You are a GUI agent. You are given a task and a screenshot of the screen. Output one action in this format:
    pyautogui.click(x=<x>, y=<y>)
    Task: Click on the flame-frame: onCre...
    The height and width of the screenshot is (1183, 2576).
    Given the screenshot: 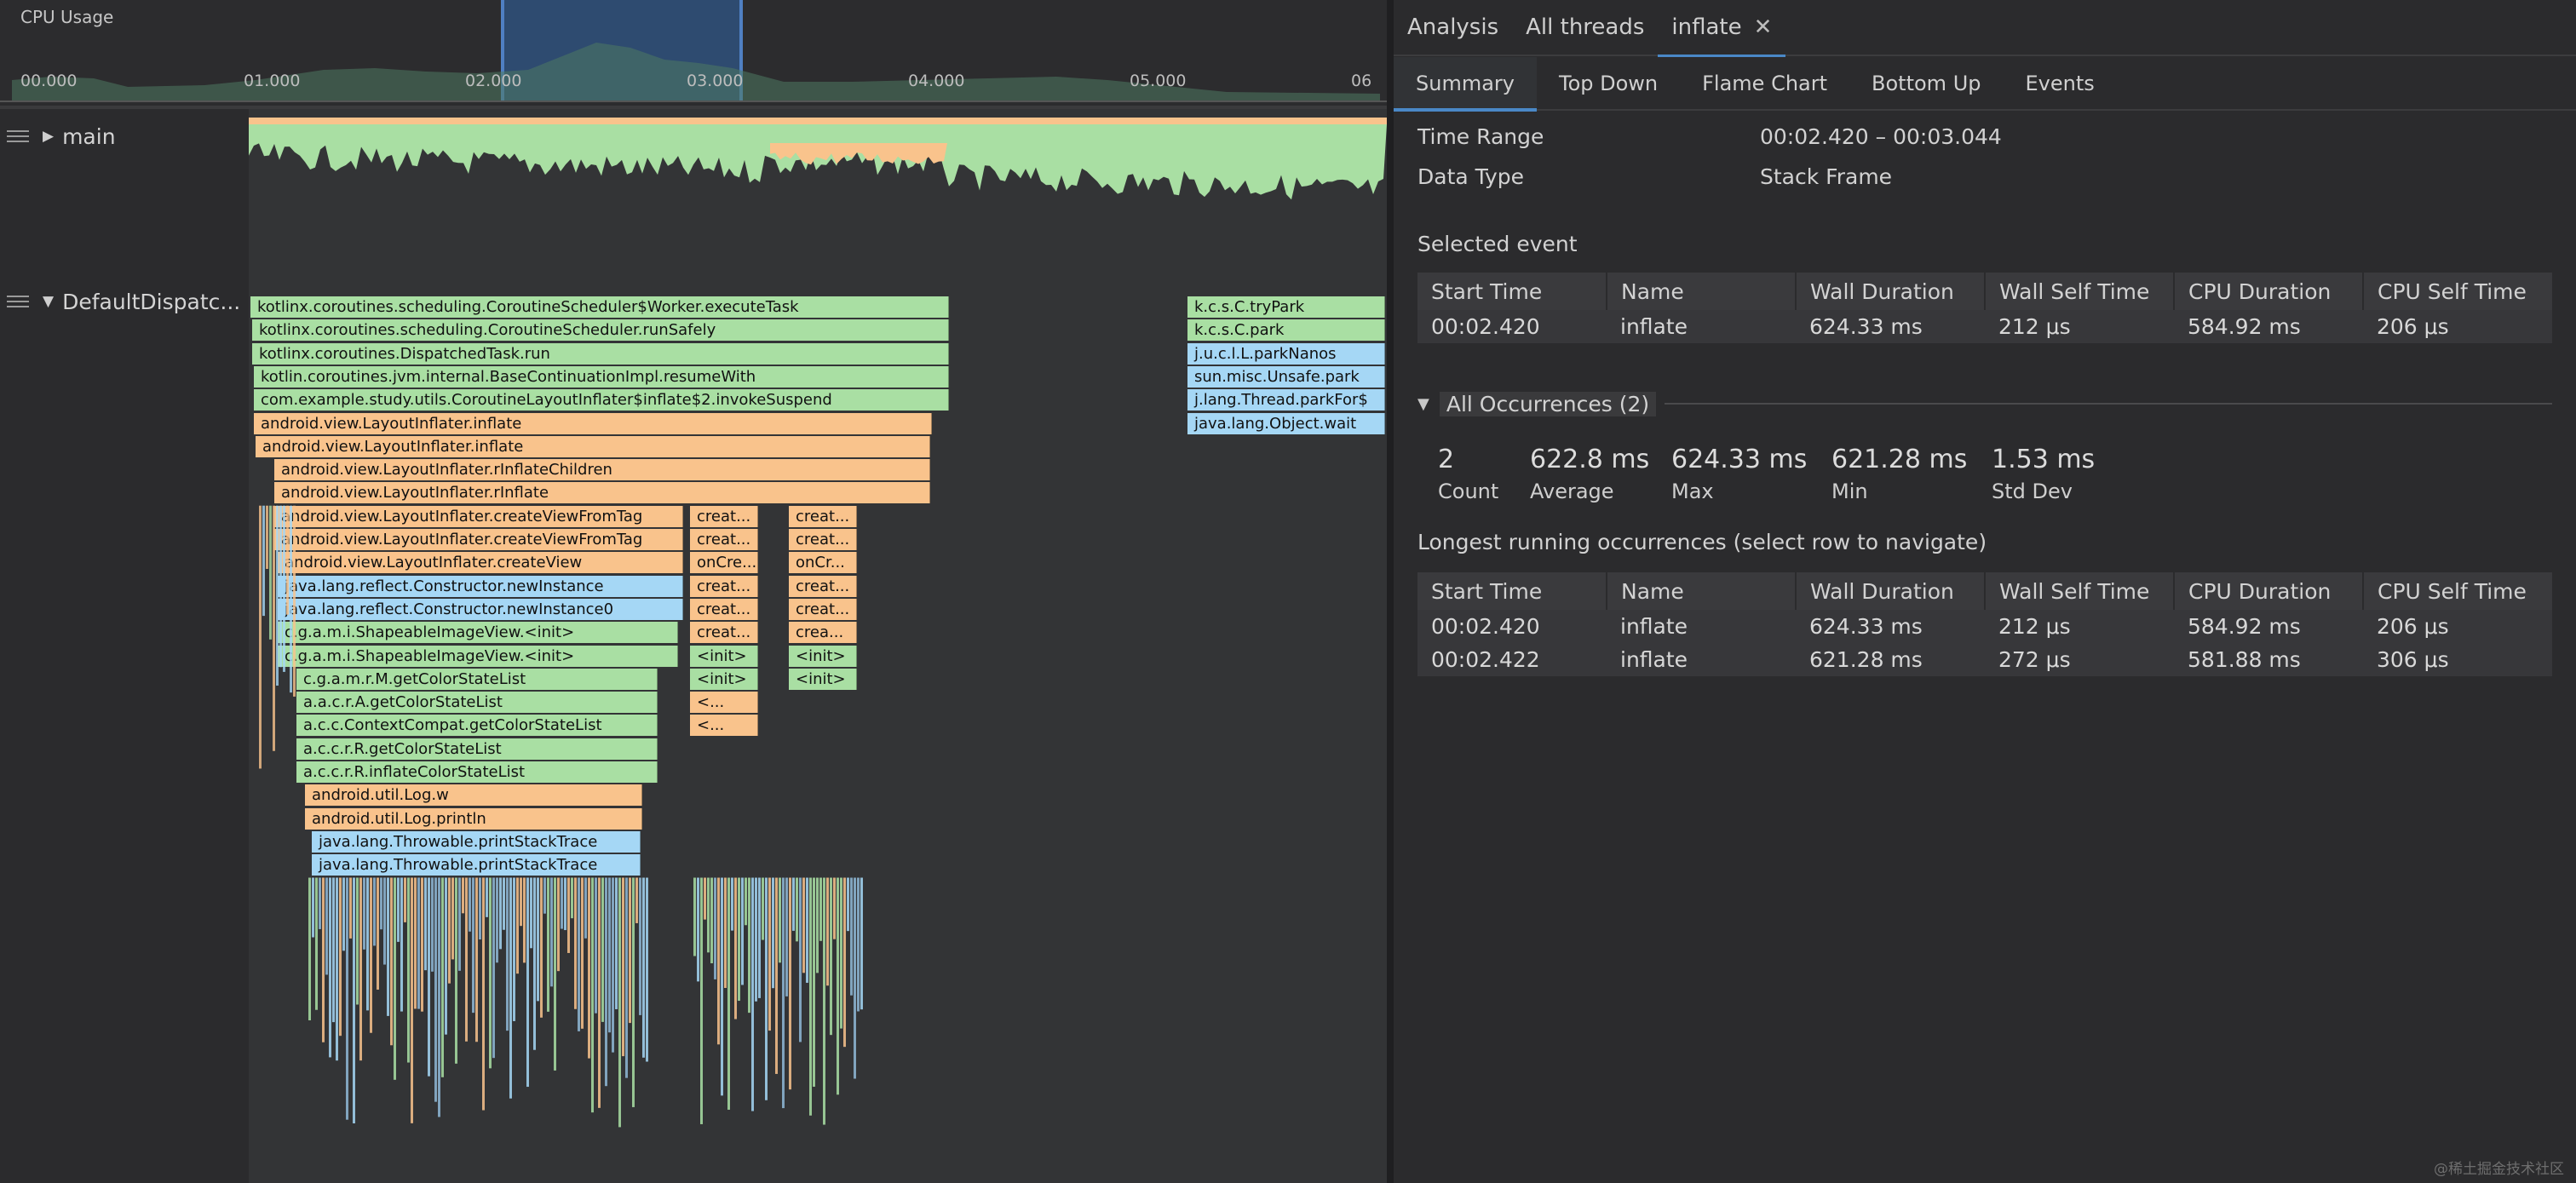 What is the action you would take?
    pyautogui.click(x=724, y=563)
    